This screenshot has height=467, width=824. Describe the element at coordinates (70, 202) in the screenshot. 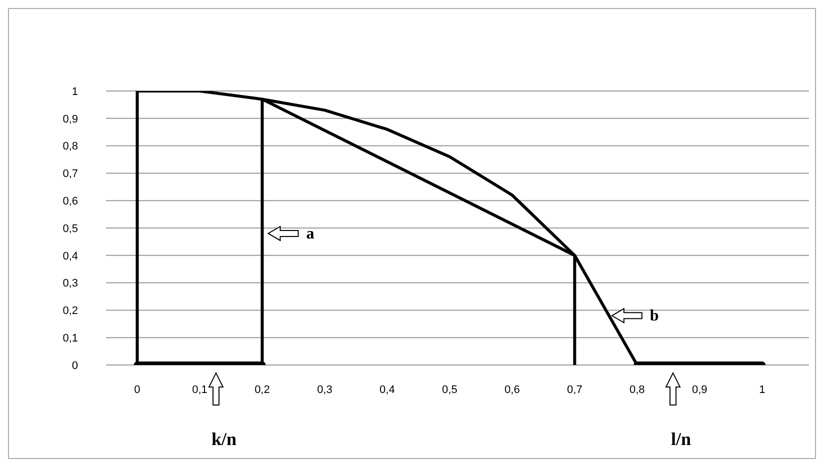

I see `y-tick-label: 0,6` at that location.